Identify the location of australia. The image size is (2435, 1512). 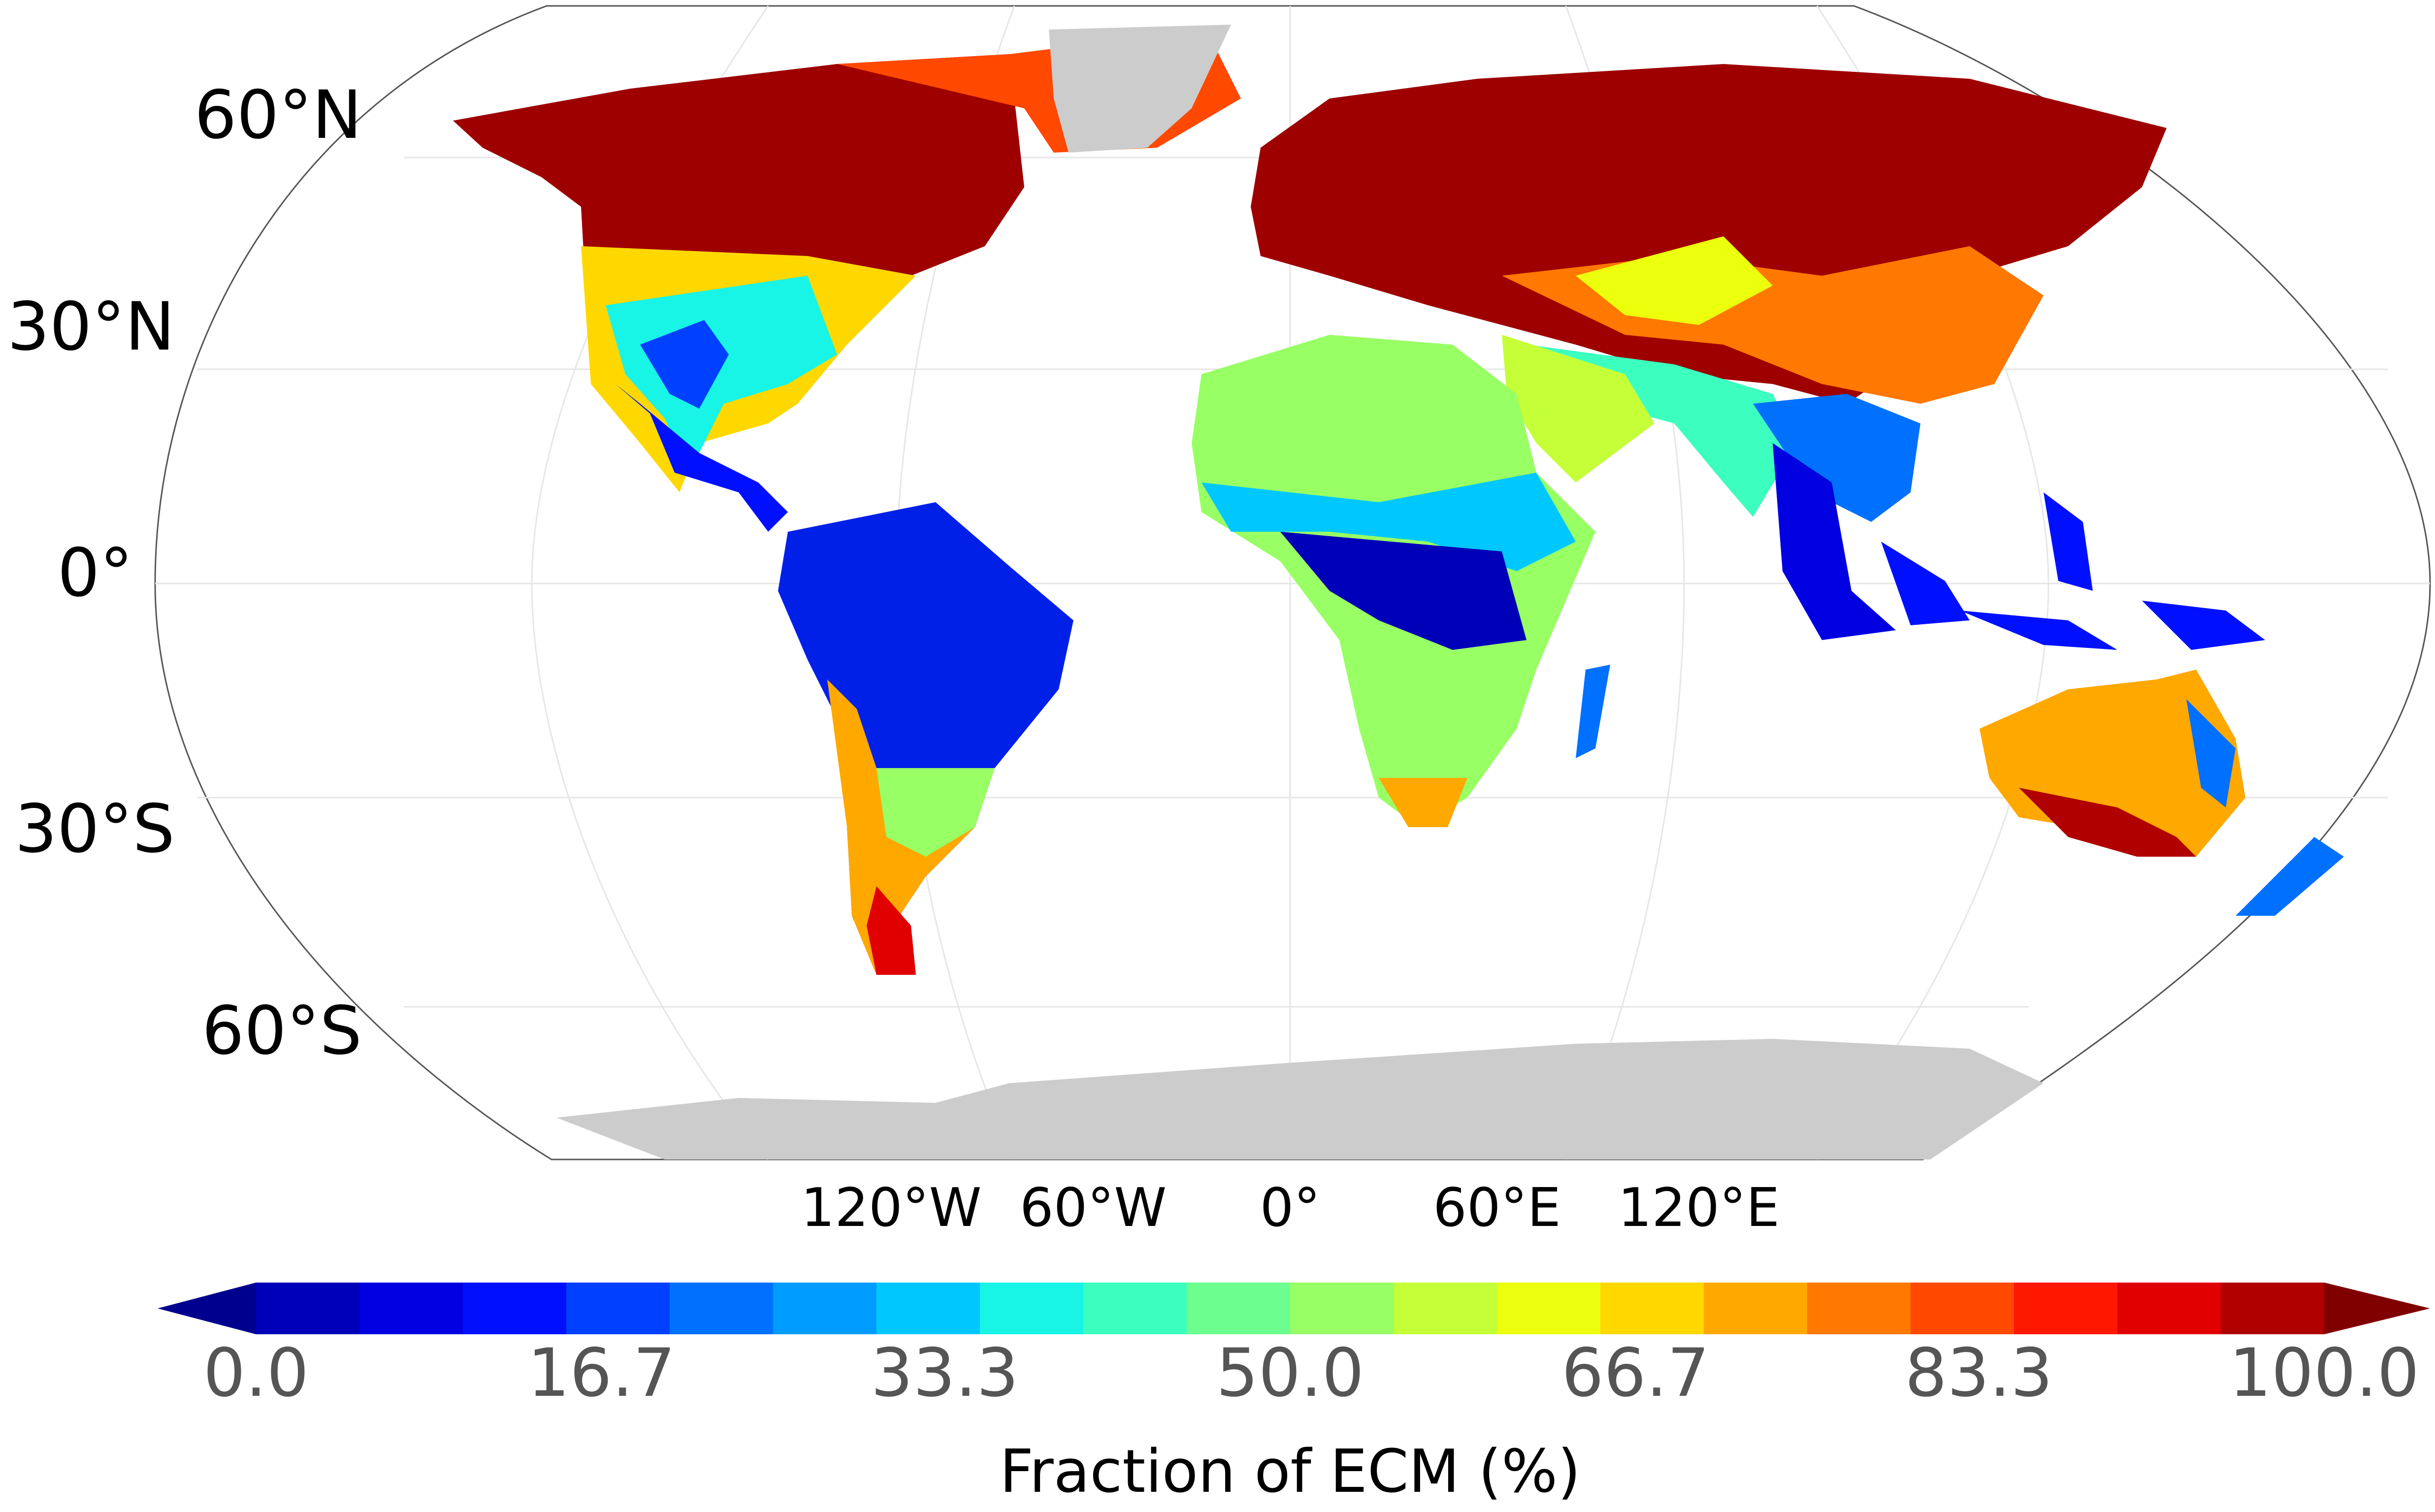
(2112, 764).